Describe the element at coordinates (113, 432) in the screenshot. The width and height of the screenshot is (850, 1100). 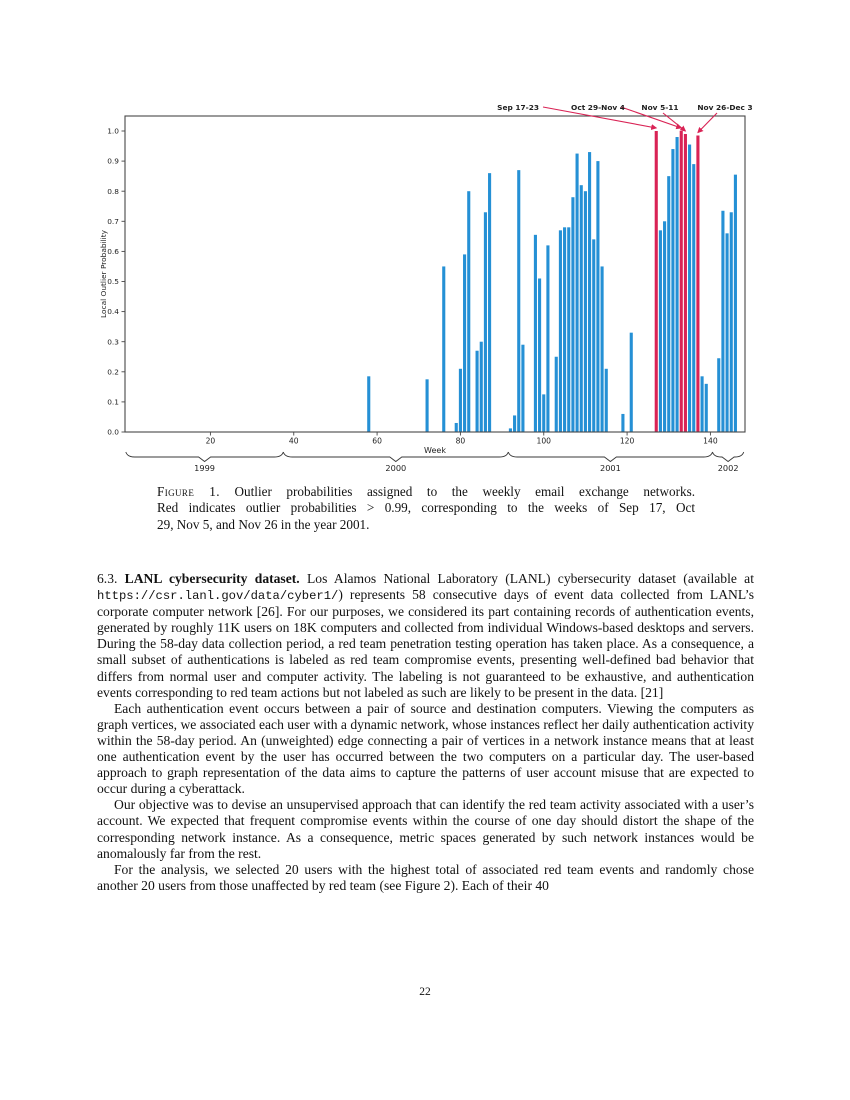
I see `y-tick-label: 0.0` at that location.